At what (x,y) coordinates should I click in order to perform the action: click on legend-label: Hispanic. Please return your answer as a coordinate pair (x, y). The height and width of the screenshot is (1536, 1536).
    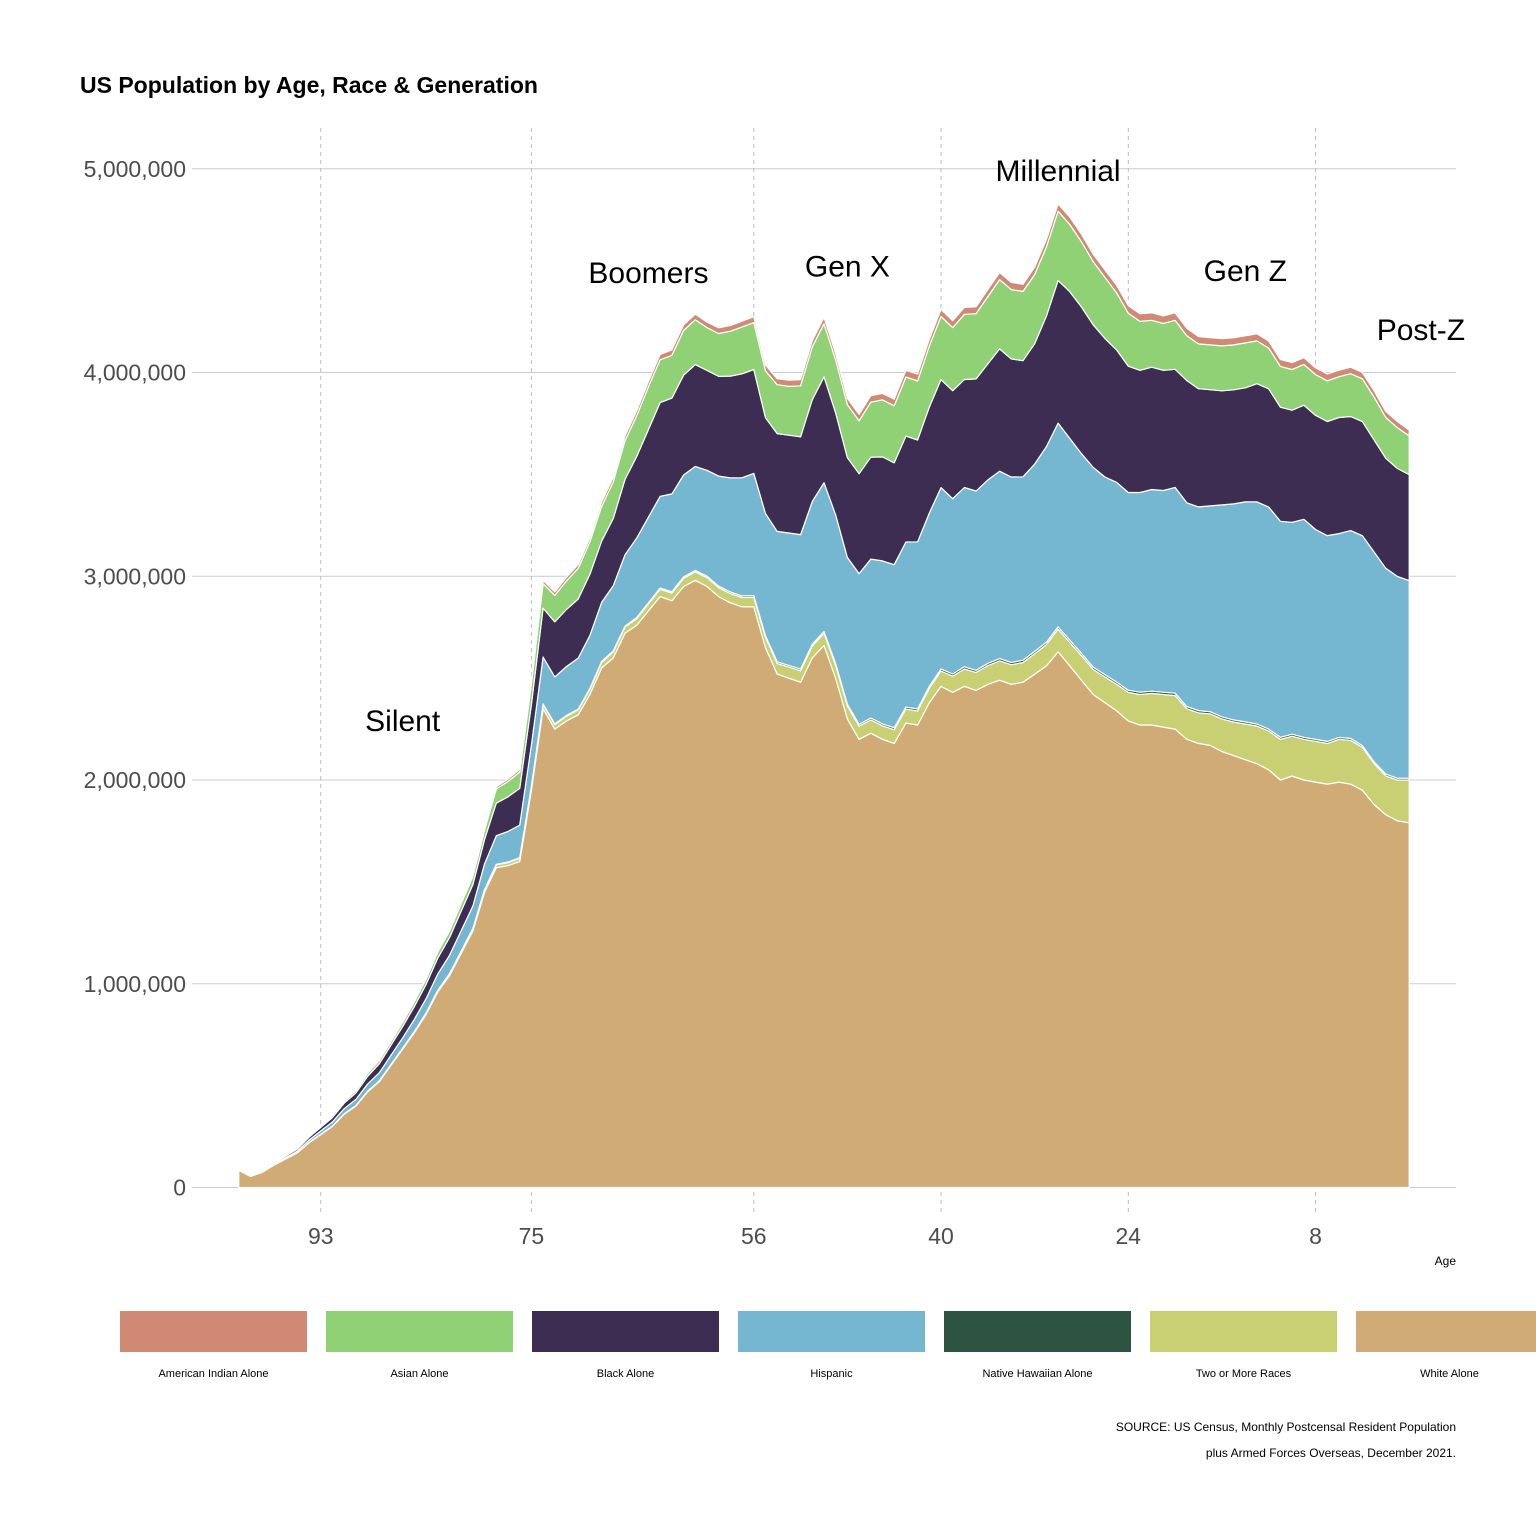
    Looking at the image, I should click on (831, 1374).